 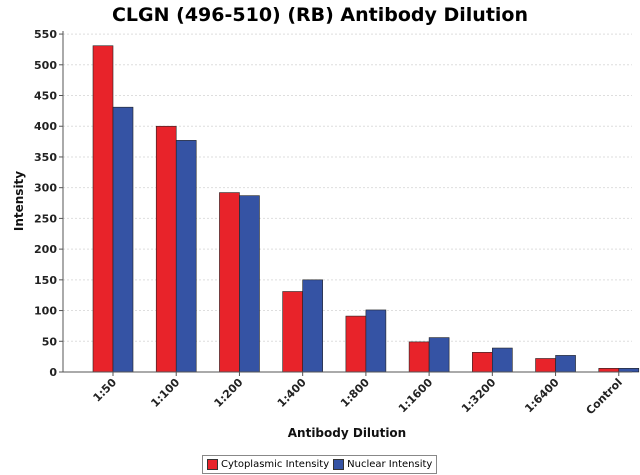 I want to click on chart-title: CLGN (496-510) (RB) Antibody Dilution, so click(x=320, y=15).